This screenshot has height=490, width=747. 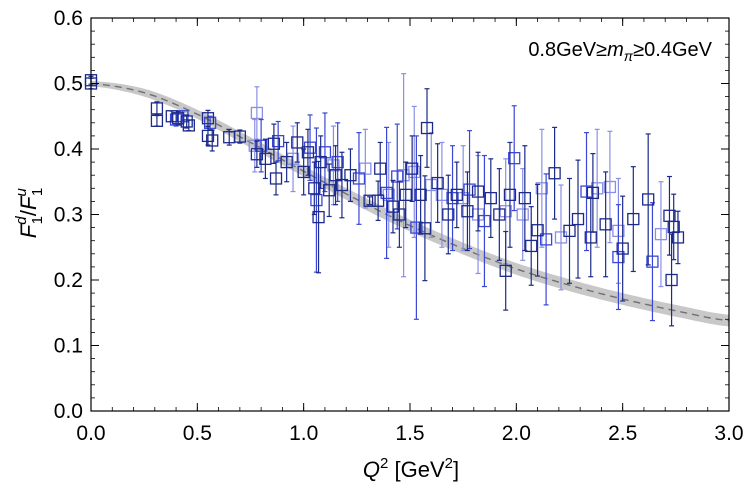 I want to click on y-tick-label: 0.0, so click(x=68, y=411).